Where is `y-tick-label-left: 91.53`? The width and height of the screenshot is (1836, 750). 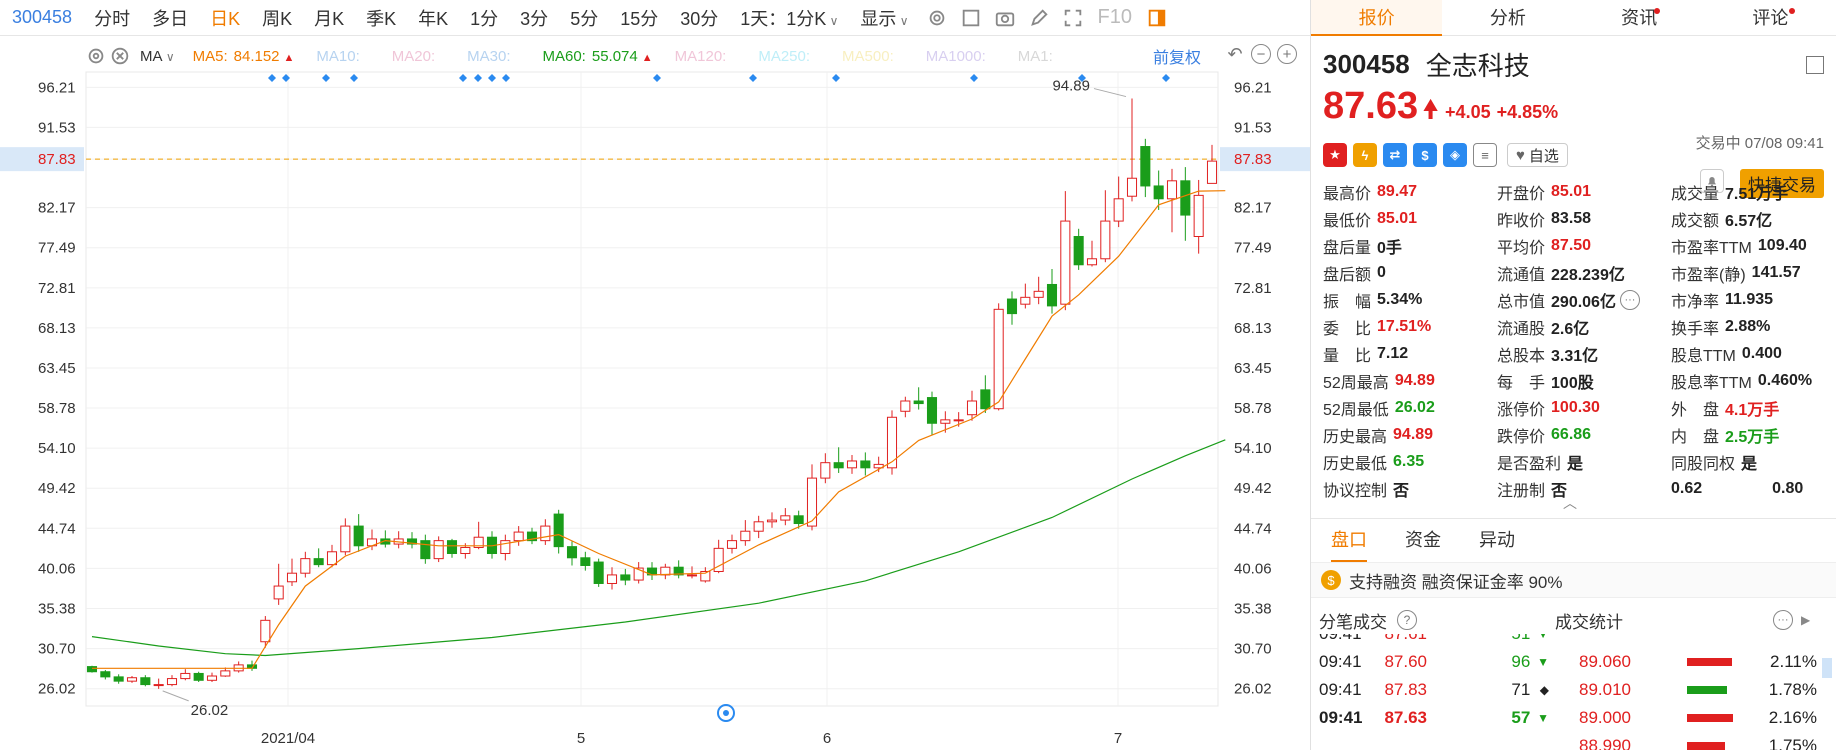 y-tick-label-left: 91.53 is located at coordinates (57, 127).